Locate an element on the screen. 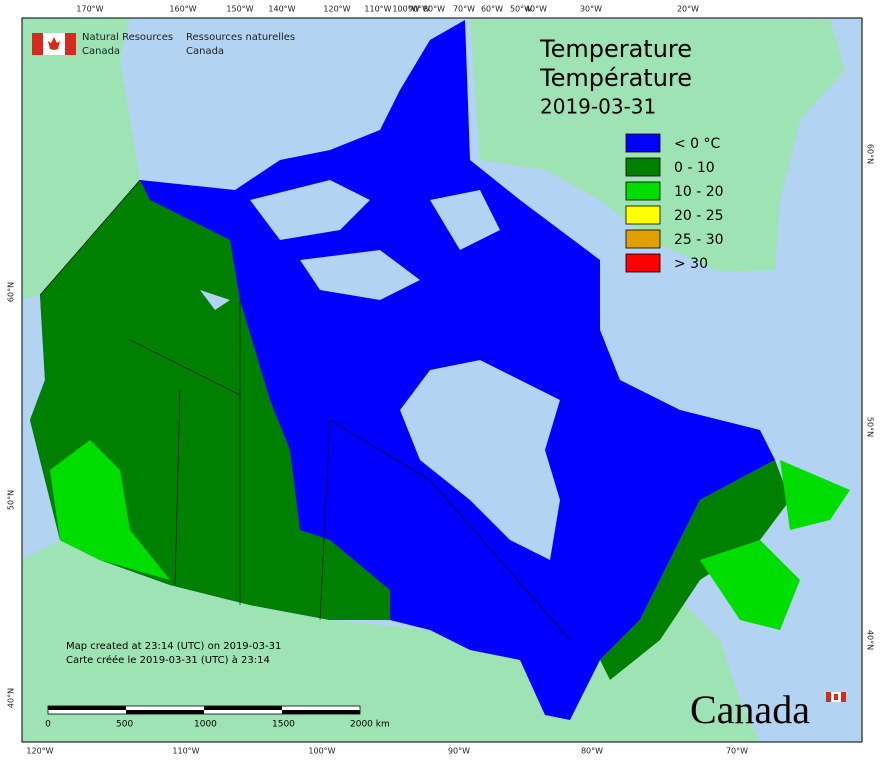 The height and width of the screenshot is (760, 880). lon-label-top: 70°W is located at coordinates (464, 9).